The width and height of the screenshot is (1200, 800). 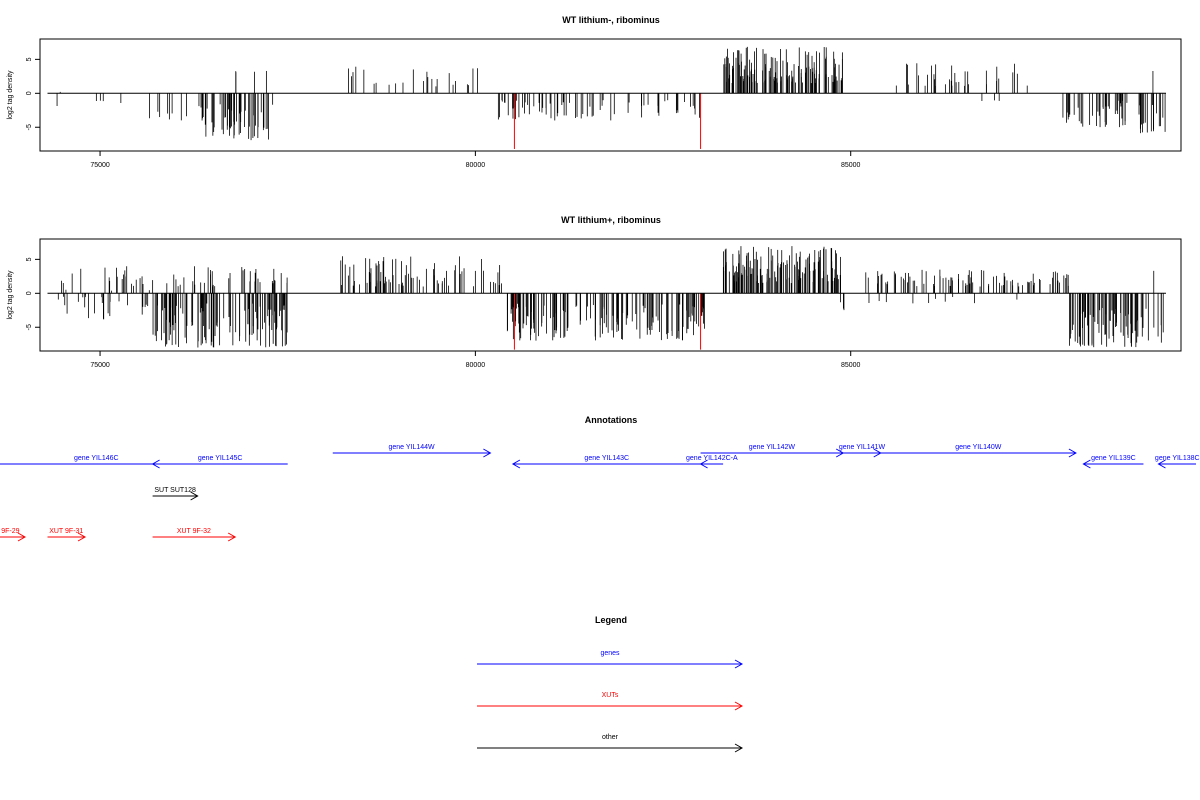 I want to click on feature-label: SUT SUT128, so click(x=175, y=490).